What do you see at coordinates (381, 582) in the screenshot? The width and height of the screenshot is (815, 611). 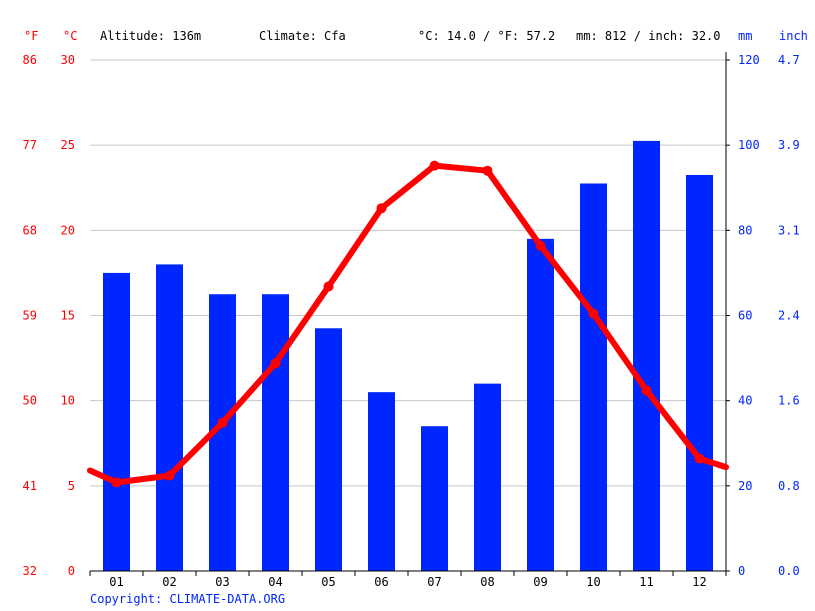 I see `month-label-06: 06` at bounding box center [381, 582].